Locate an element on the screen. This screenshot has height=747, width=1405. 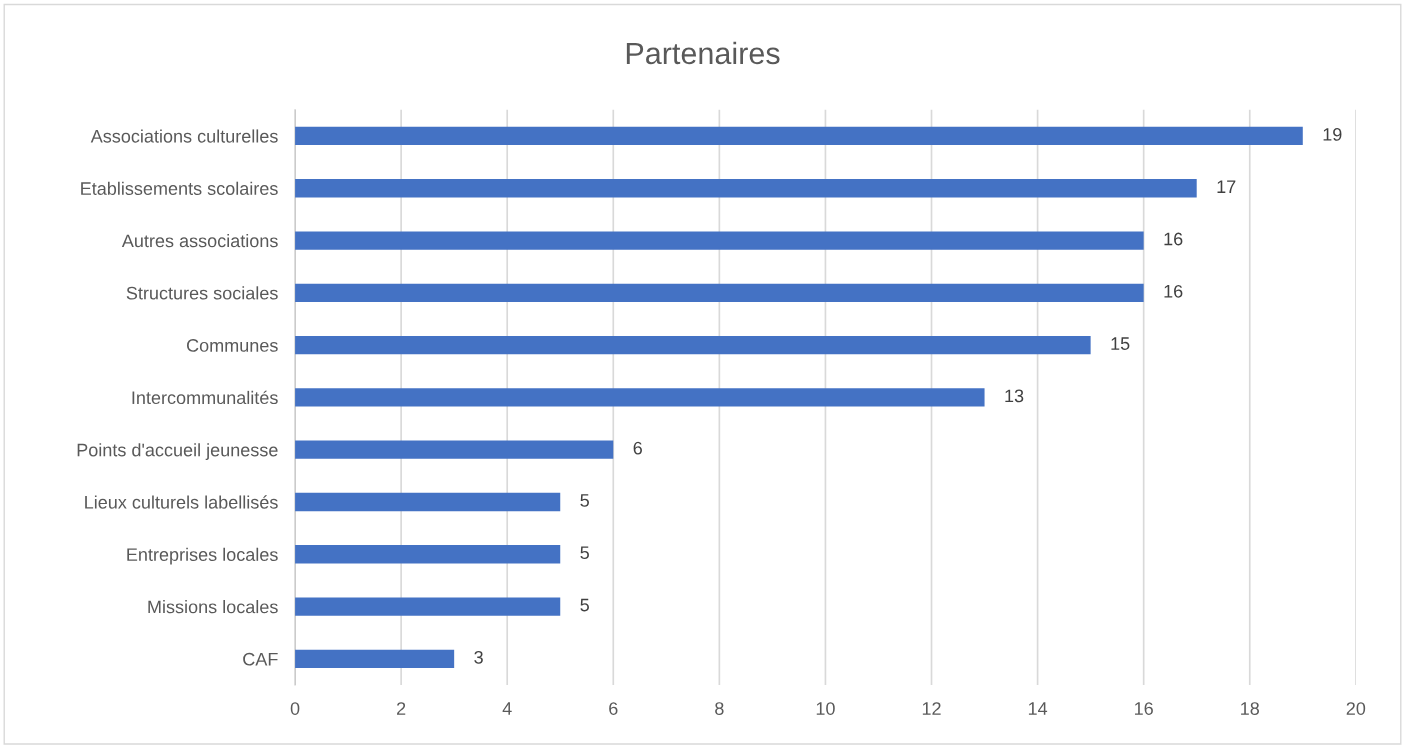
data-label: 13 is located at coordinates (1014, 396).